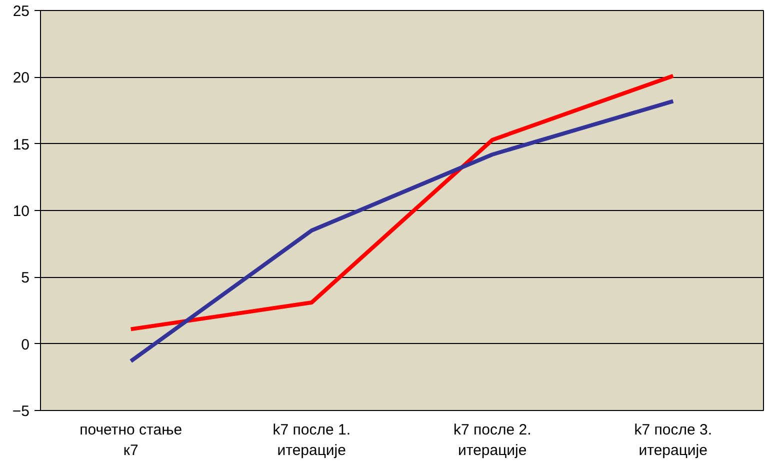 The image size is (773, 461). What do you see at coordinates (131, 440) in the screenshot?
I see `x-tick-label: почетно стање к7` at bounding box center [131, 440].